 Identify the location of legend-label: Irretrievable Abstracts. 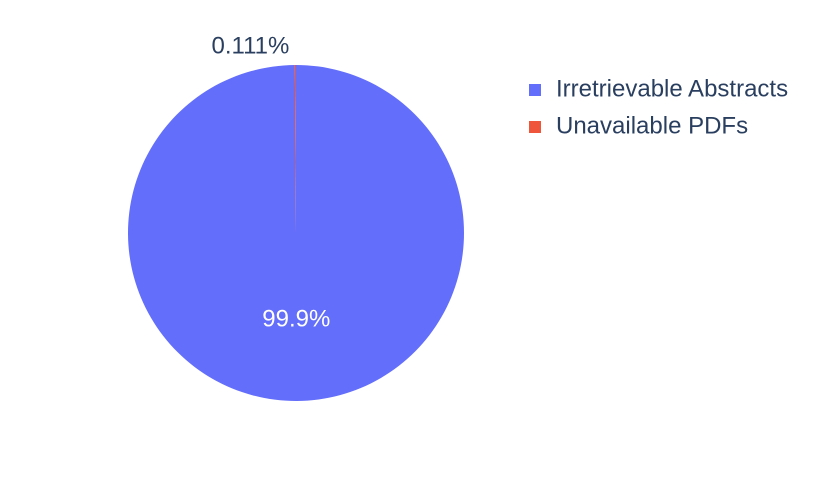
(672, 88).